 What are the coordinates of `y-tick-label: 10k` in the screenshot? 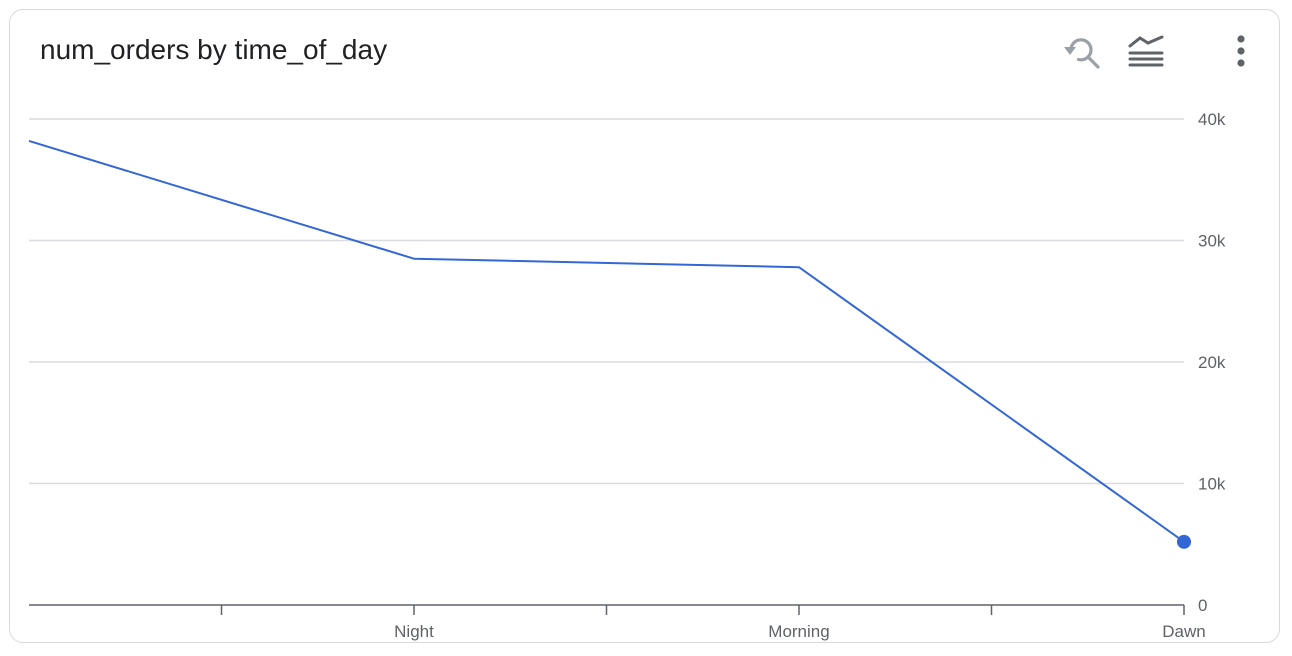 It's located at (1212, 484).